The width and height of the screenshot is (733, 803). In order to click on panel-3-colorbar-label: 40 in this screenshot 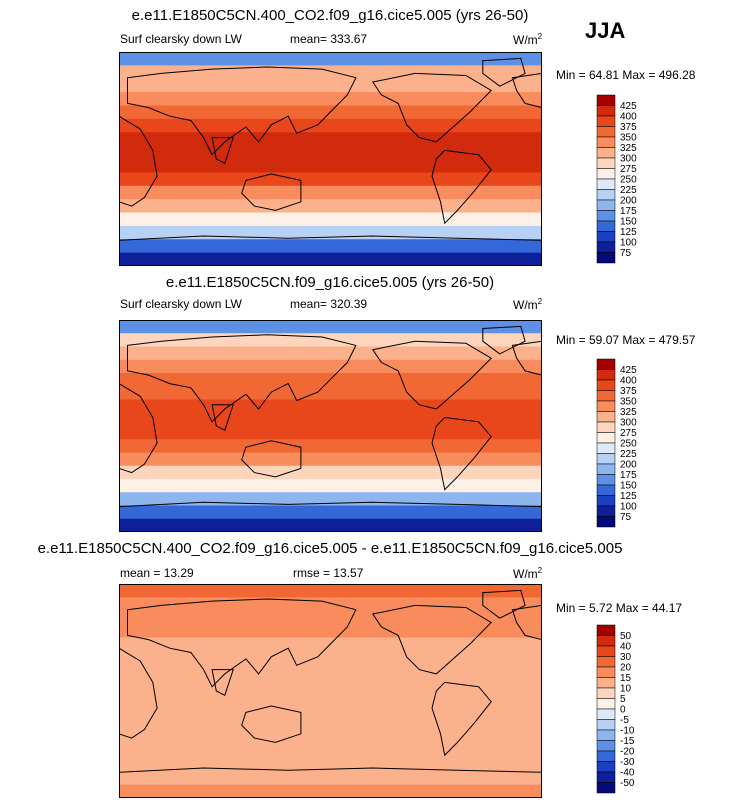, I will do `click(626, 647)`.